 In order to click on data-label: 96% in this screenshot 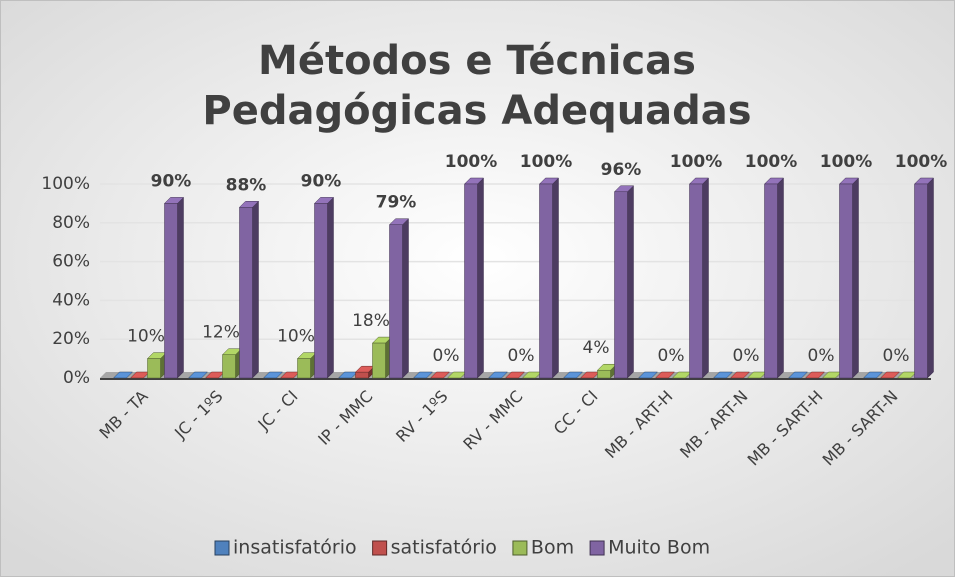, I will do `click(621, 170)`.